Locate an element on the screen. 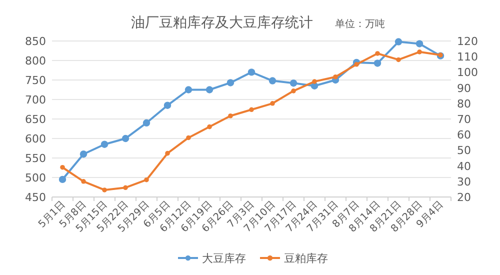  y-tick-label: 700 is located at coordinates (35, 100).